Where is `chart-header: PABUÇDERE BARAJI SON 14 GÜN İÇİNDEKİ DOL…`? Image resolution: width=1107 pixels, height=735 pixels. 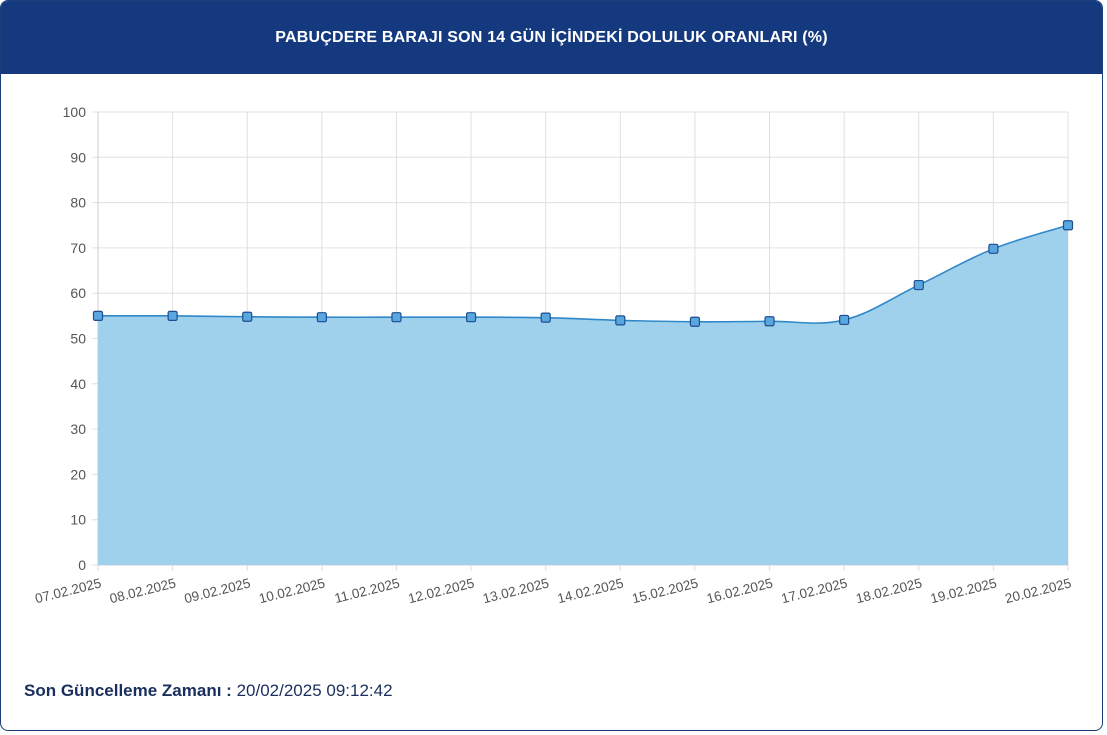 chart-header: PABUÇDERE BARAJI SON 14 GÜN İÇİNDEKİ DOL… is located at coordinates (551, 37).